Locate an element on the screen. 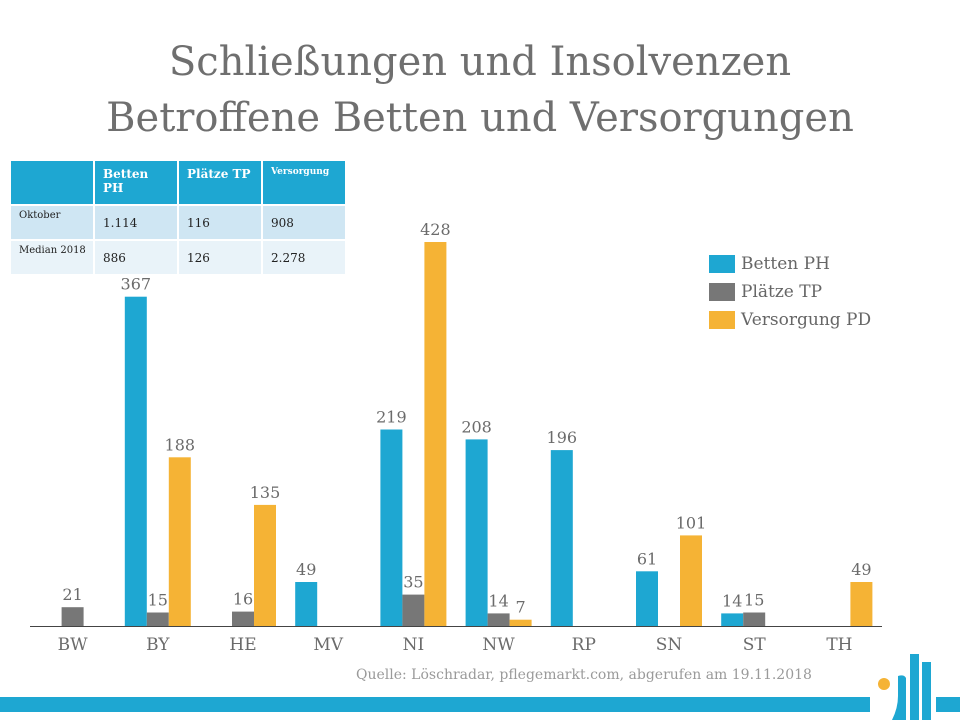  data-label-betten-ph-ni: 219 is located at coordinates (391, 417).